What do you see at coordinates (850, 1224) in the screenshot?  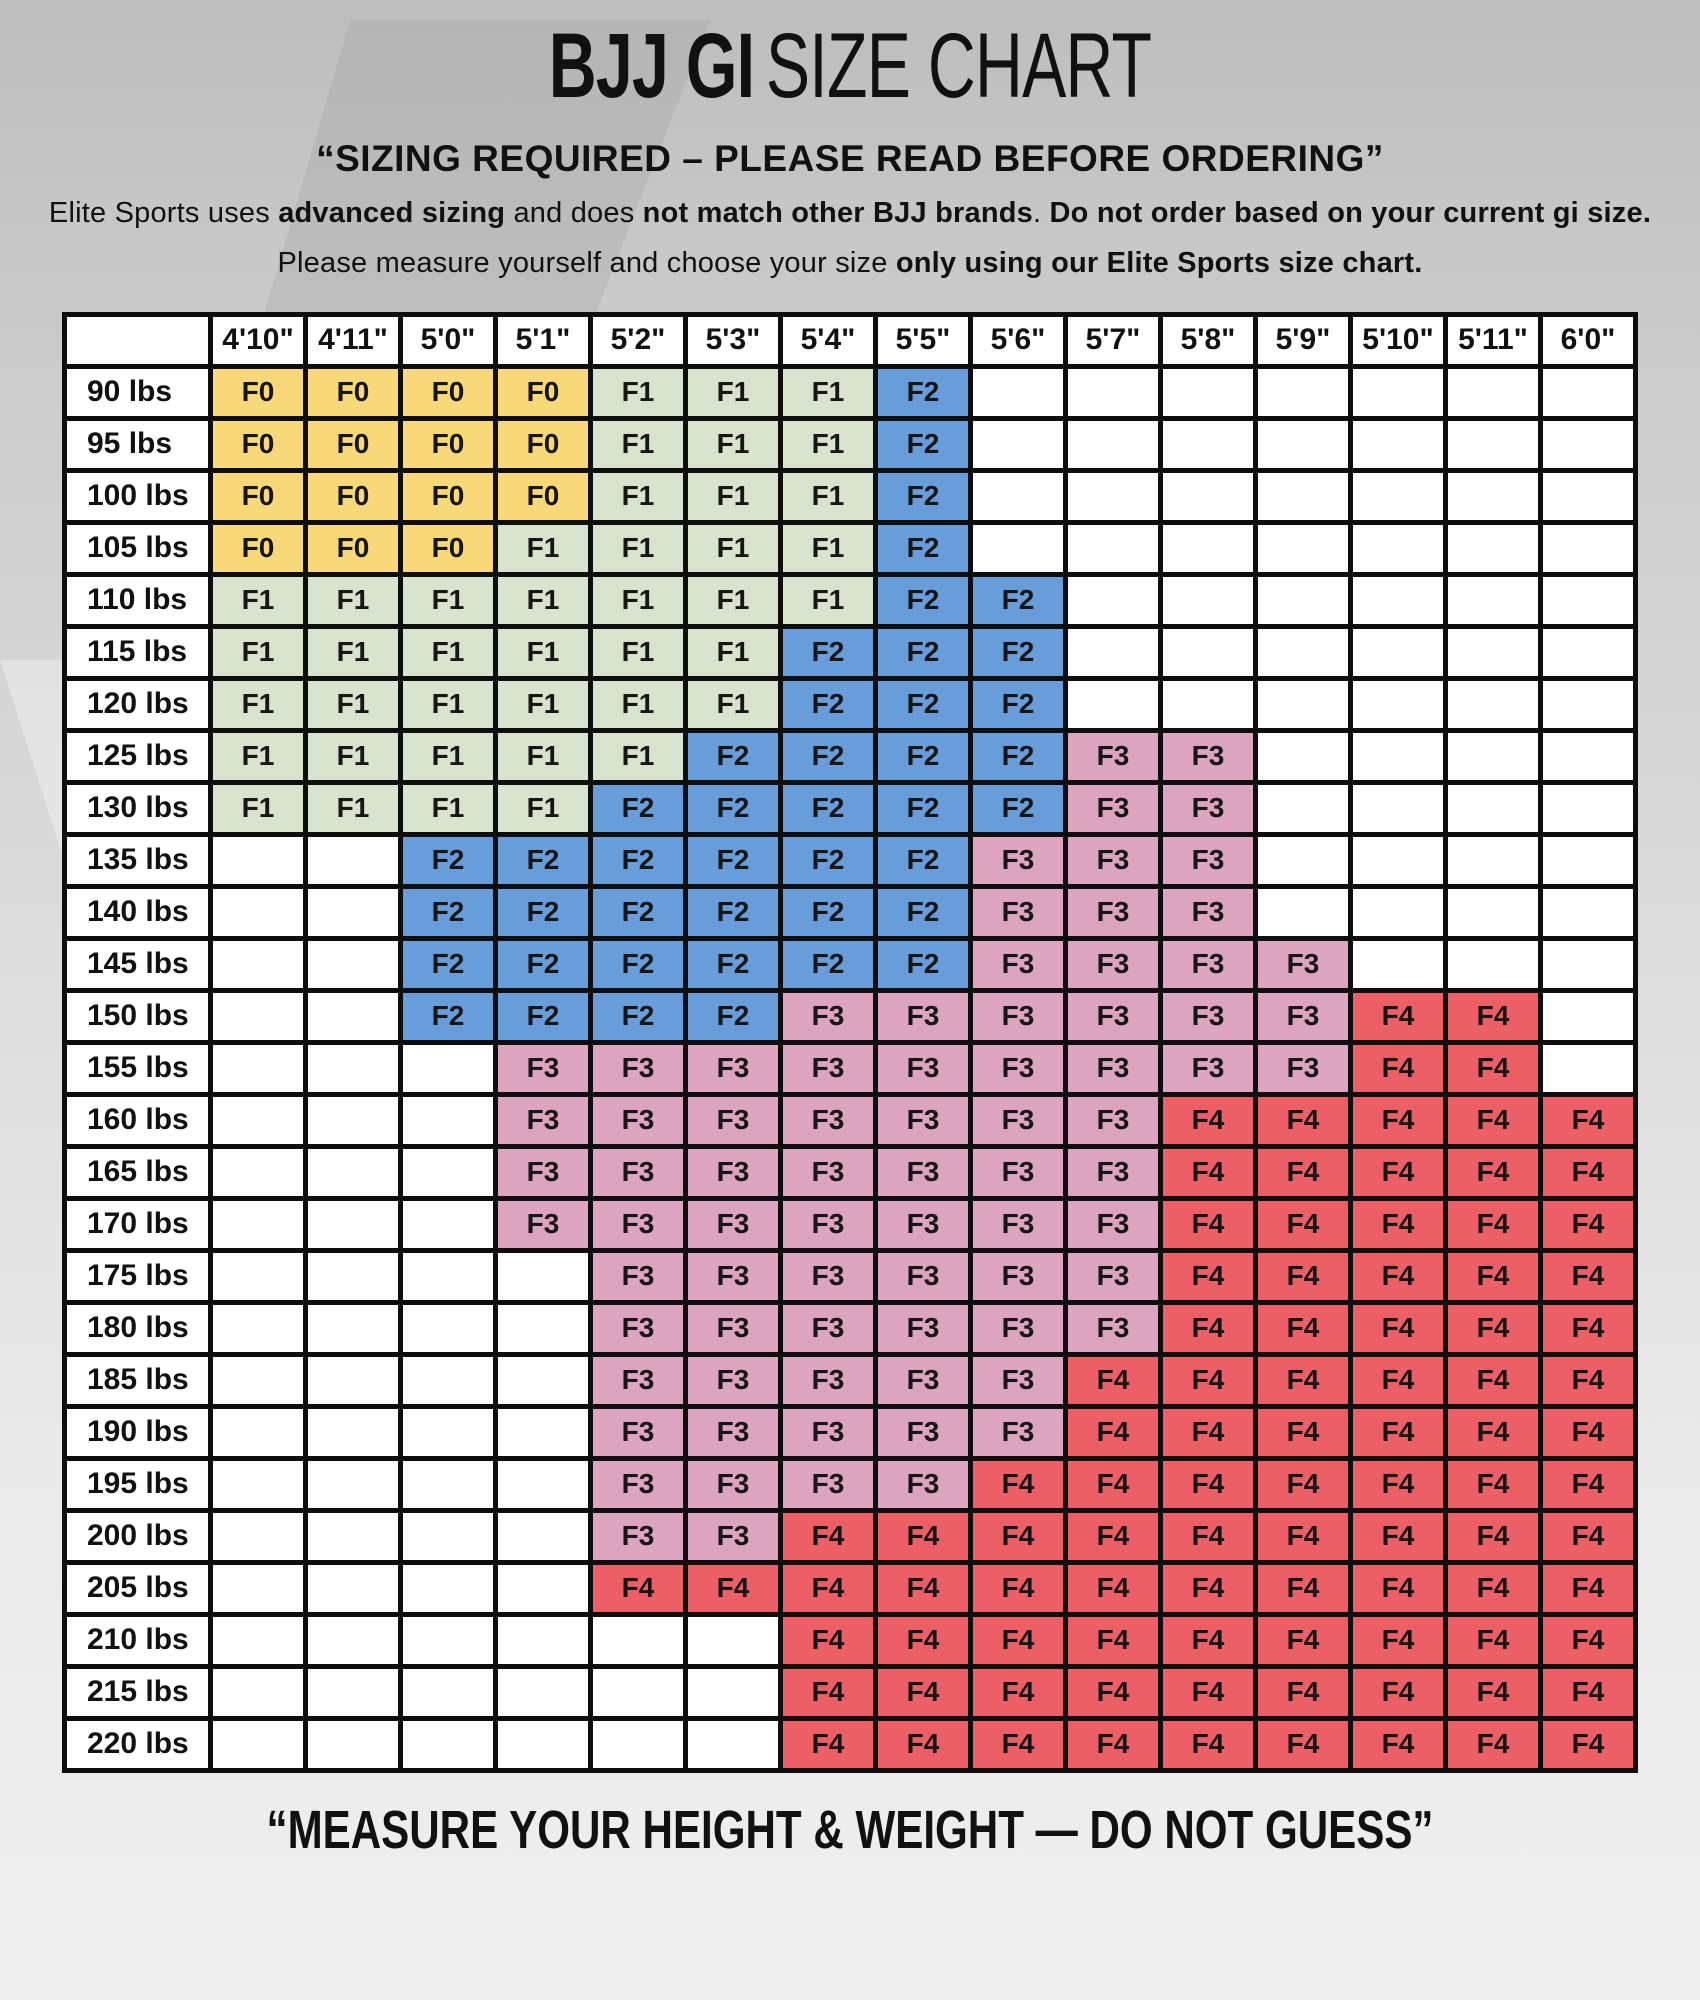 I see `table-row: 170 lbs F3 F3 F3 F3 F3 F3 F3 F4 F4 F4 F4 F4` at bounding box center [850, 1224].